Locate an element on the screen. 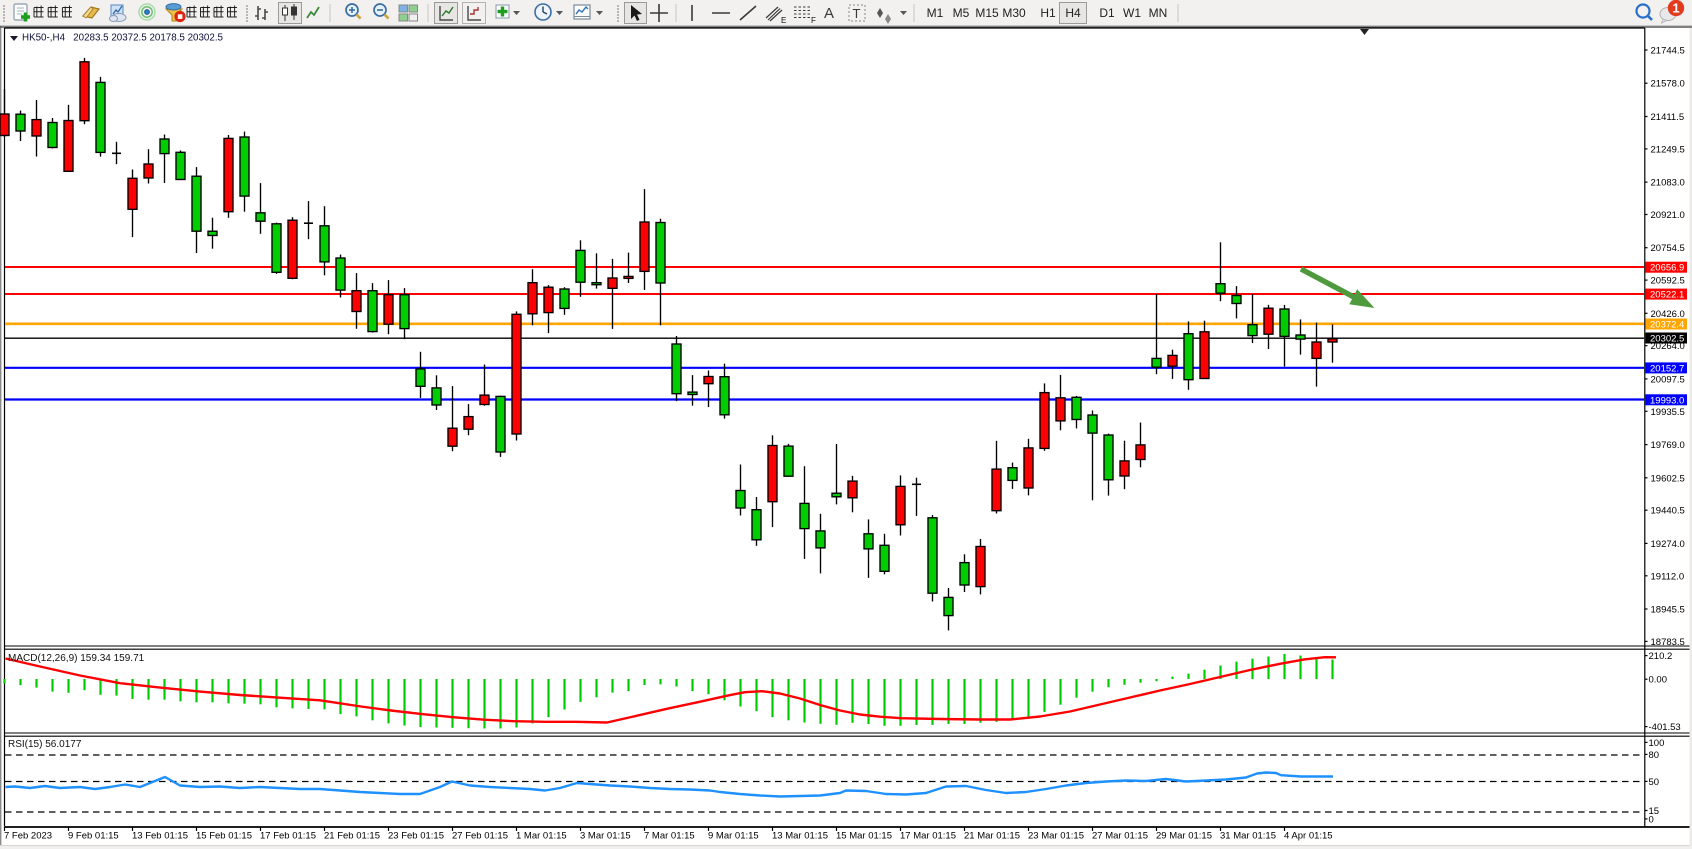  svg-text: 29 Mar 01:15 is located at coordinates (1184, 836).